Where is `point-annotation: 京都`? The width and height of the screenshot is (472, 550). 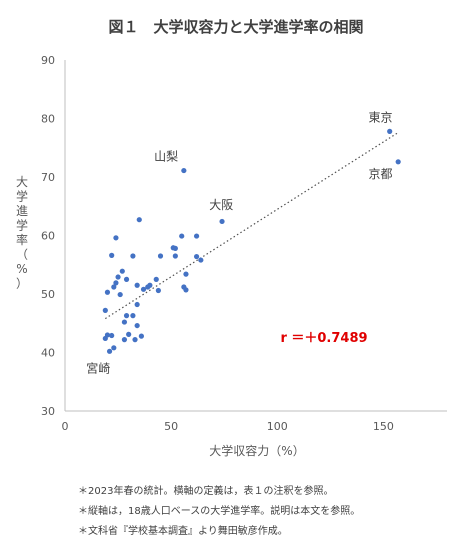 point-annotation: 京都 is located at coordinates (380, 174).